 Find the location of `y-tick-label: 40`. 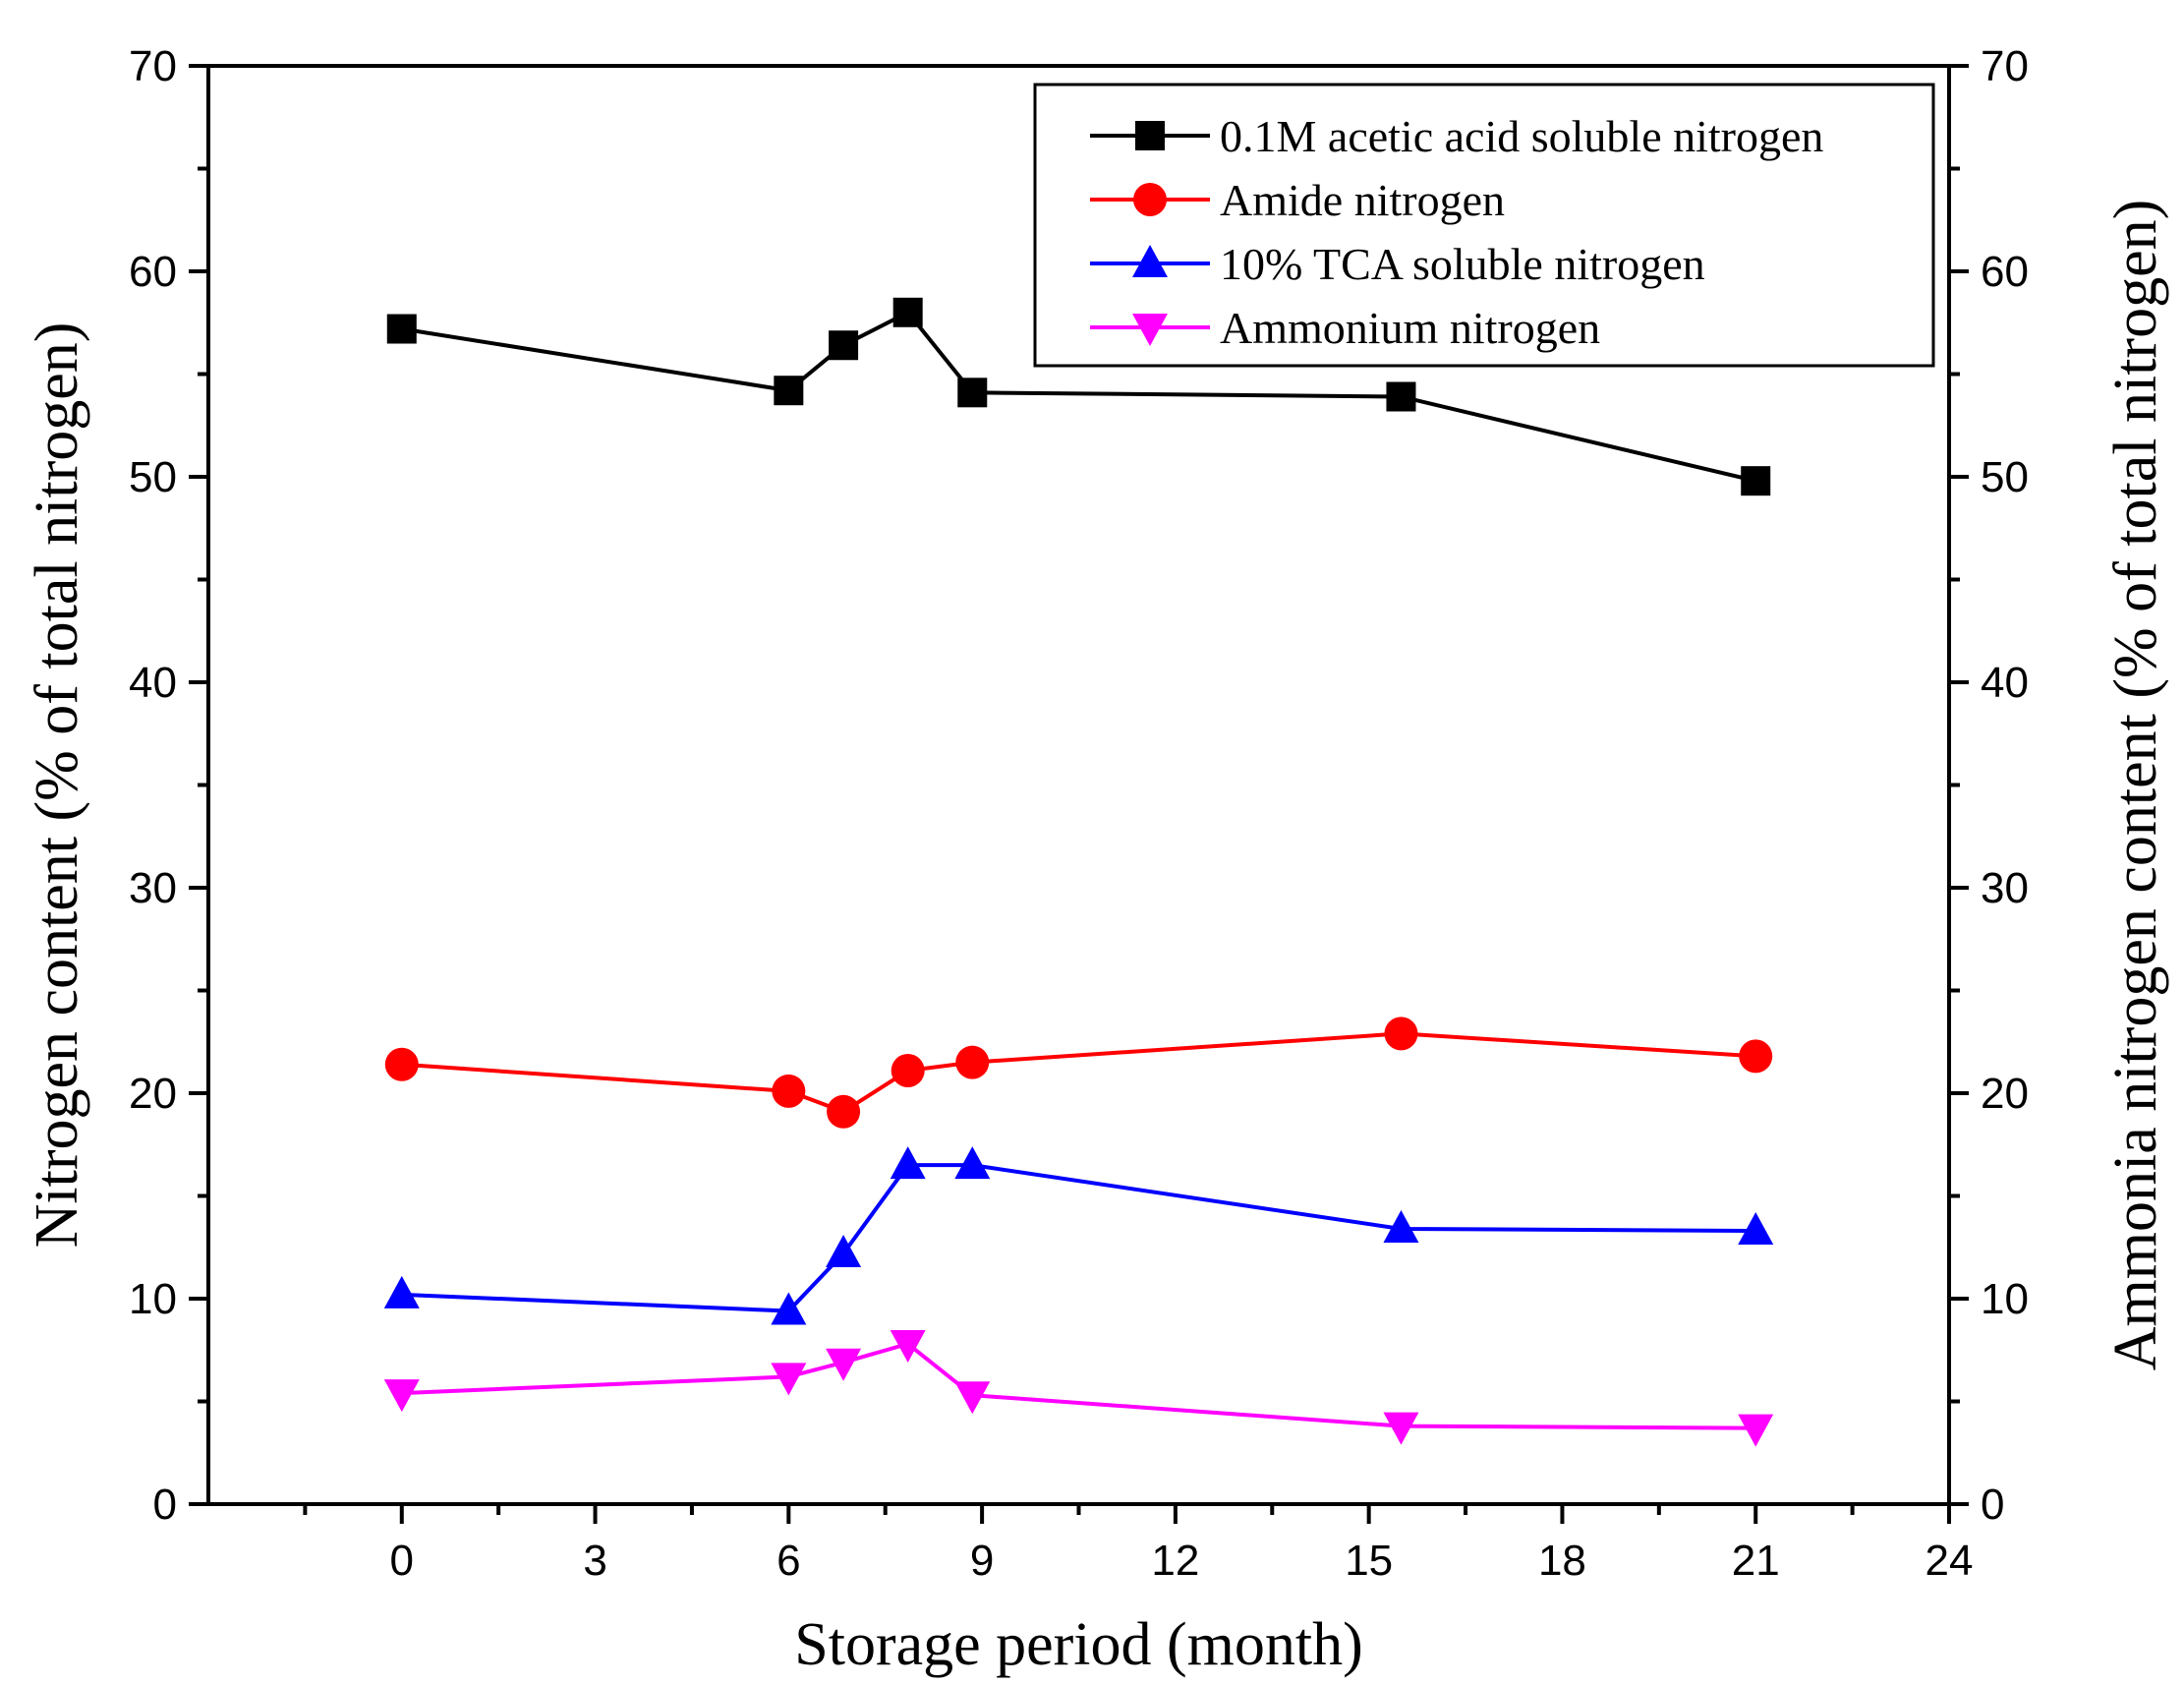

y-tick-label: 40 is located at coordinates (153, 683).